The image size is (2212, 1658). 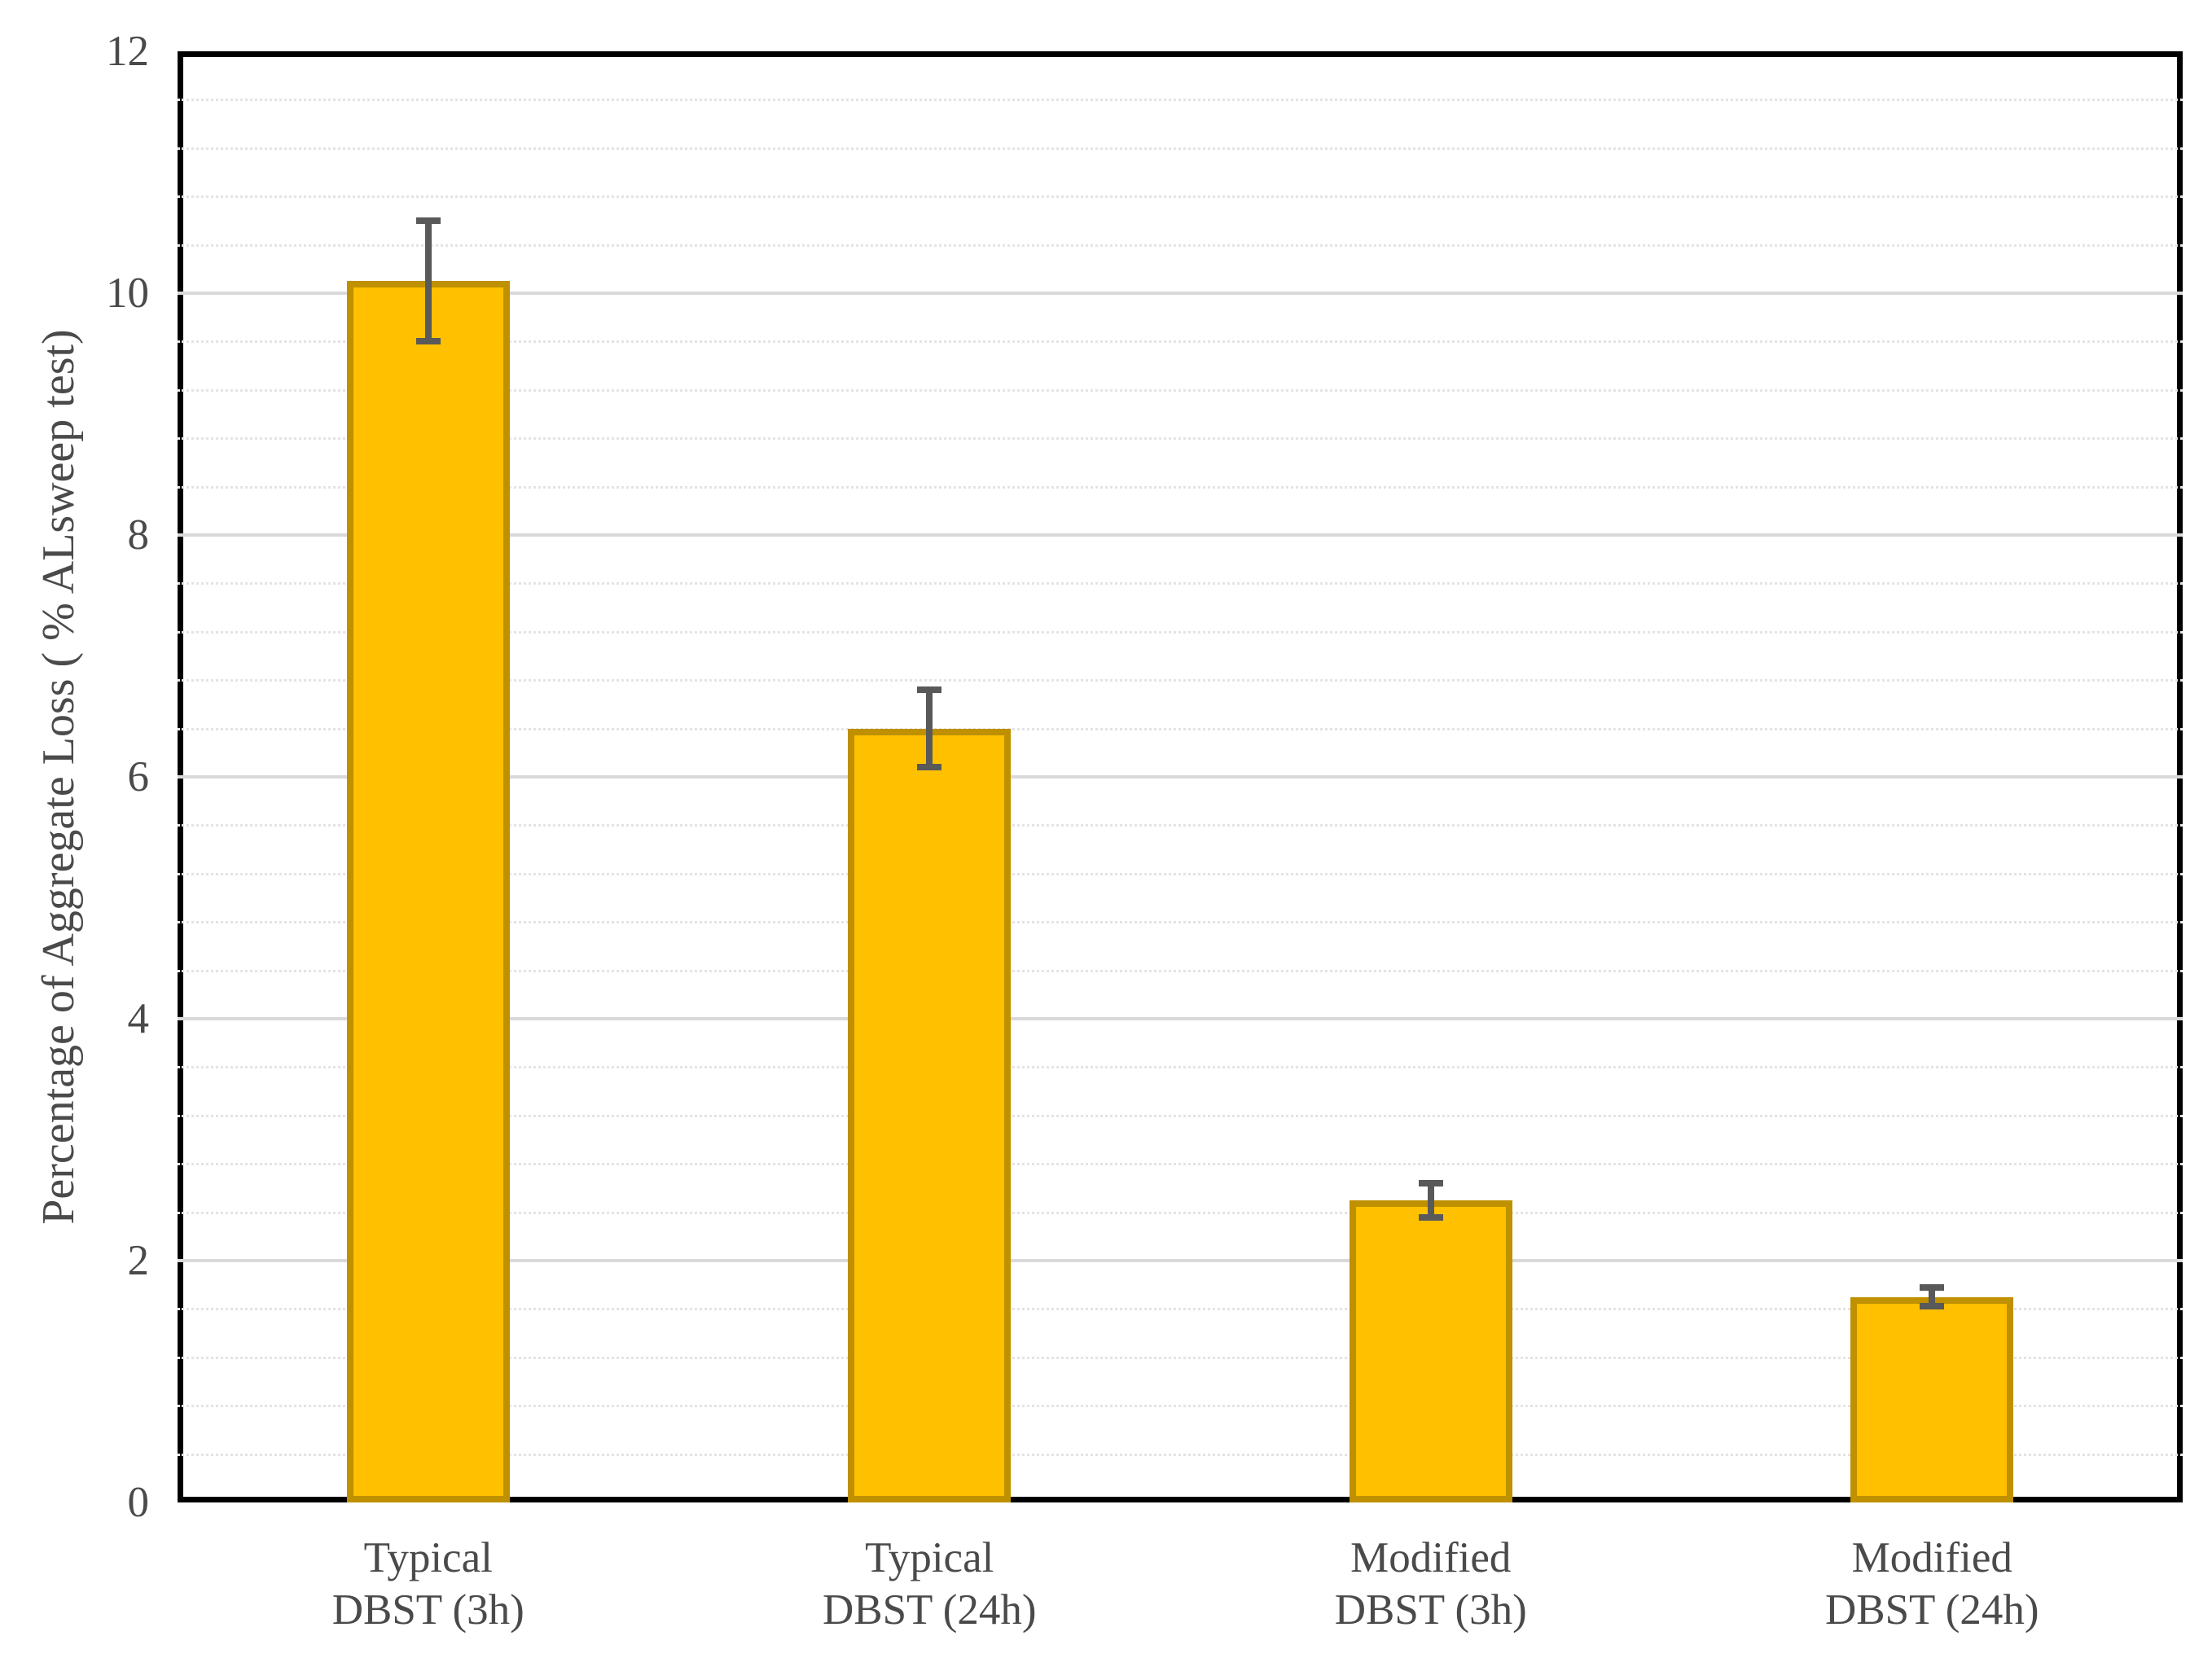 What do you see at coordinates (930, 1584) in the screenshot?
I see `x-category-label: Typical DBST (24h)` at bounding box center [930, 1584].